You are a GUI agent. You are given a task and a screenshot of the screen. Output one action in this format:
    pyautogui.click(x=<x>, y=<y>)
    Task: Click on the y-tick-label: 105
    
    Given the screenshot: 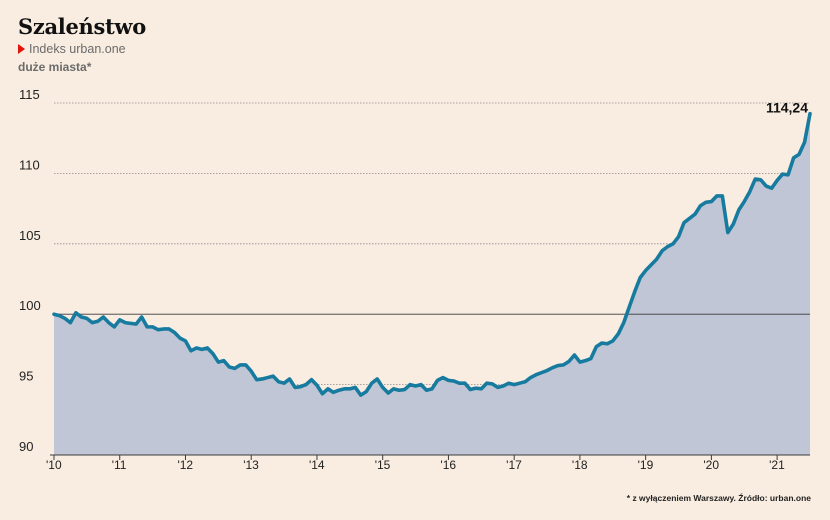 What is the action you would take?
    pyautogui.click(x=30, y=235)
    